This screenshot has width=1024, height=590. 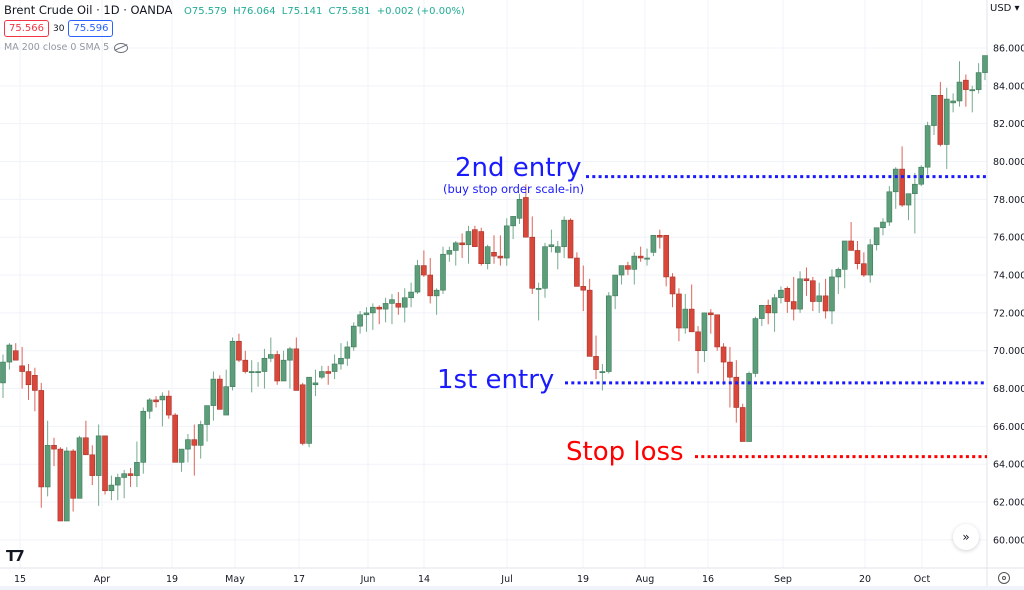 I want to click on time-tick: Sep, so click(x=783, y=579).